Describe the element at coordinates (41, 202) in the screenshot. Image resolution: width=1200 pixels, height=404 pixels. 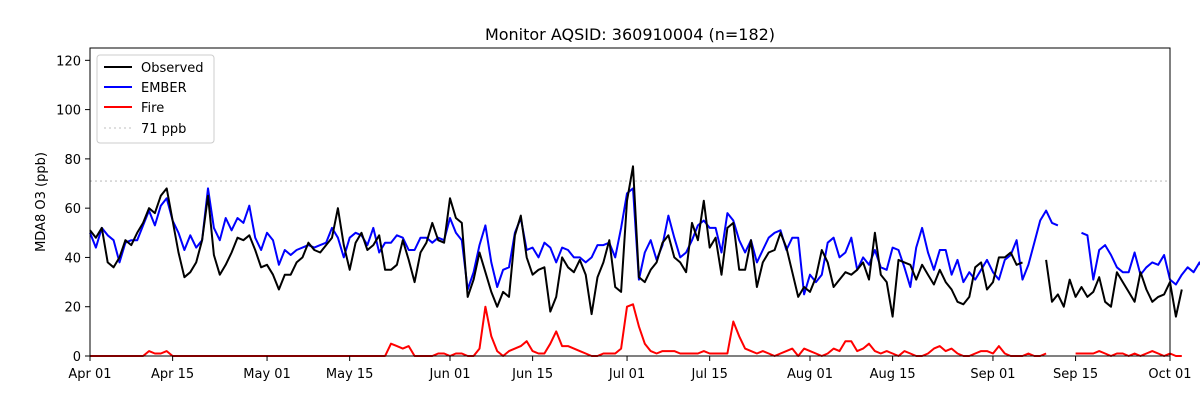
I see `y-axis-label: MDA8 O3 (ppb)` at that location.